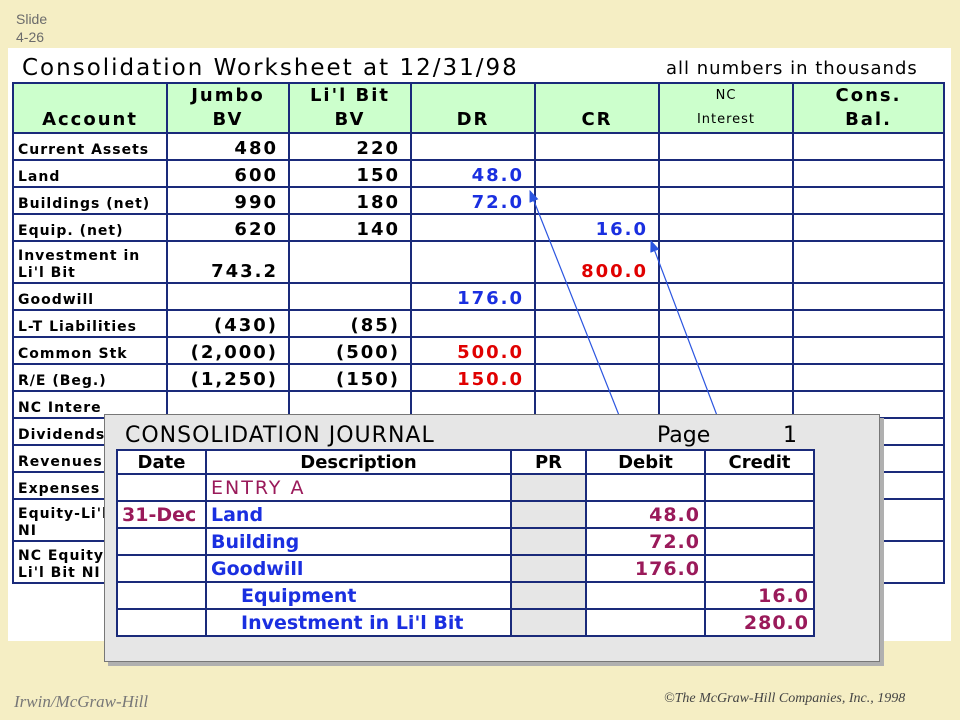  I want to click on worksheet-note: all numbers in thousands, so click(792, 68).